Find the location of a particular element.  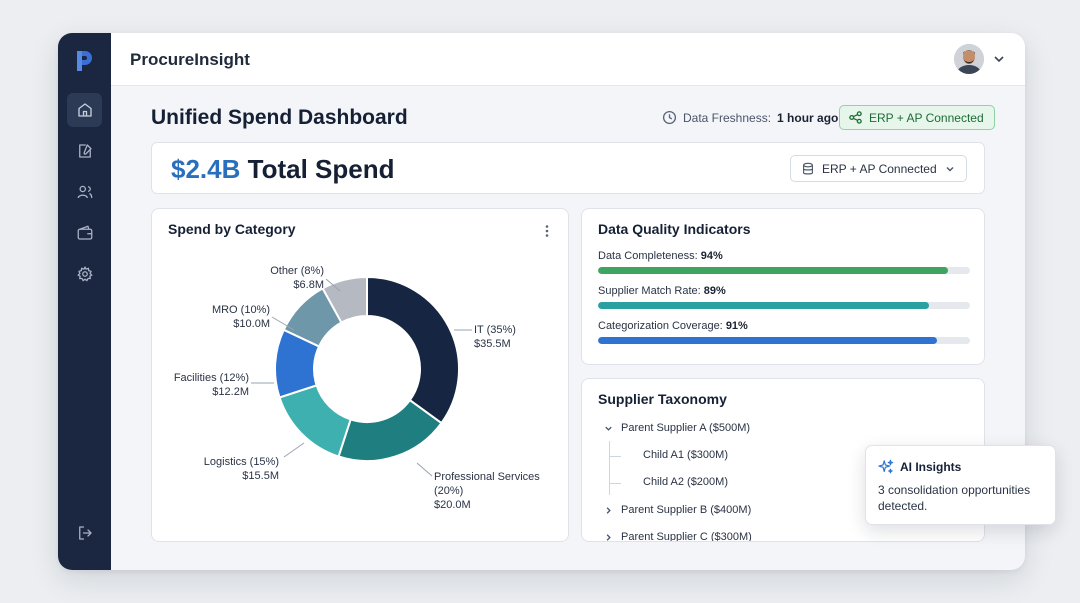

home-icon is located at coordinates (84, 110).